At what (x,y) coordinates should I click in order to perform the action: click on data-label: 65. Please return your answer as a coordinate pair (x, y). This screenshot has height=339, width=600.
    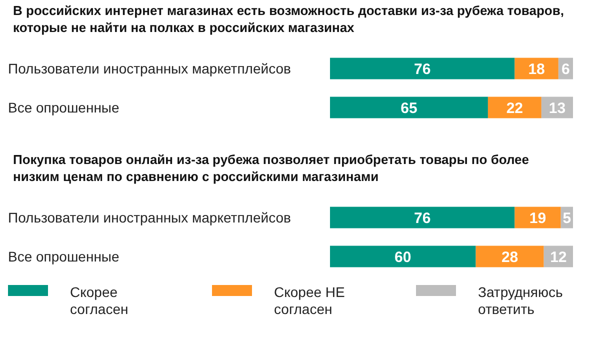
    Looking at the image, I should click on (409, 108).